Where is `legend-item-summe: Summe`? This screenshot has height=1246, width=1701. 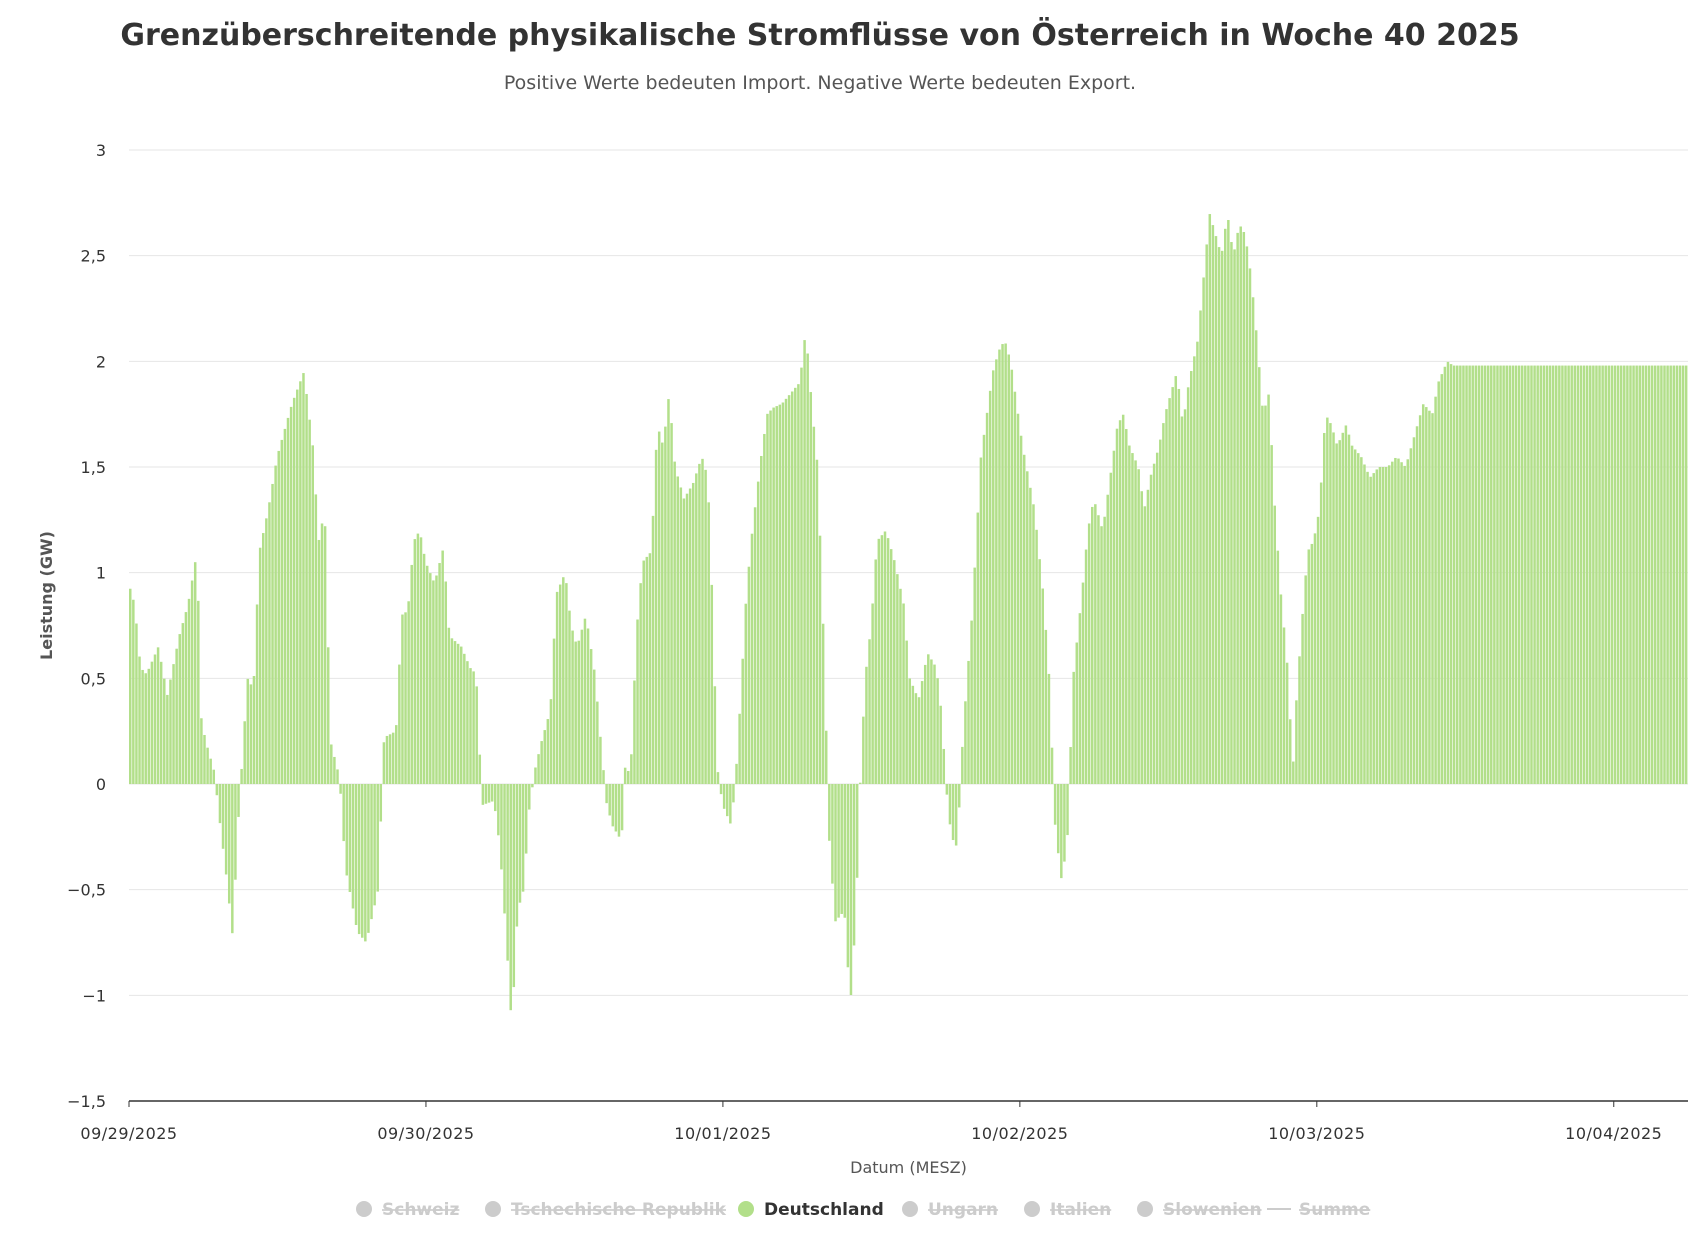 legend-item-summe: Summe is located at coordinates (1318, 1210).